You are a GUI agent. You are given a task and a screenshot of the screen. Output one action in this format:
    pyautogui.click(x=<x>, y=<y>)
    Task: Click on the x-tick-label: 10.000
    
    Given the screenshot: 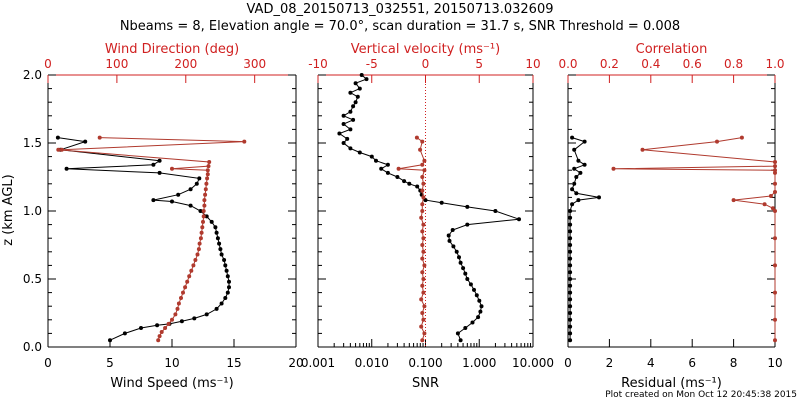 What is the action you would take?
    pyautogui.click(x=533, y=363)
    